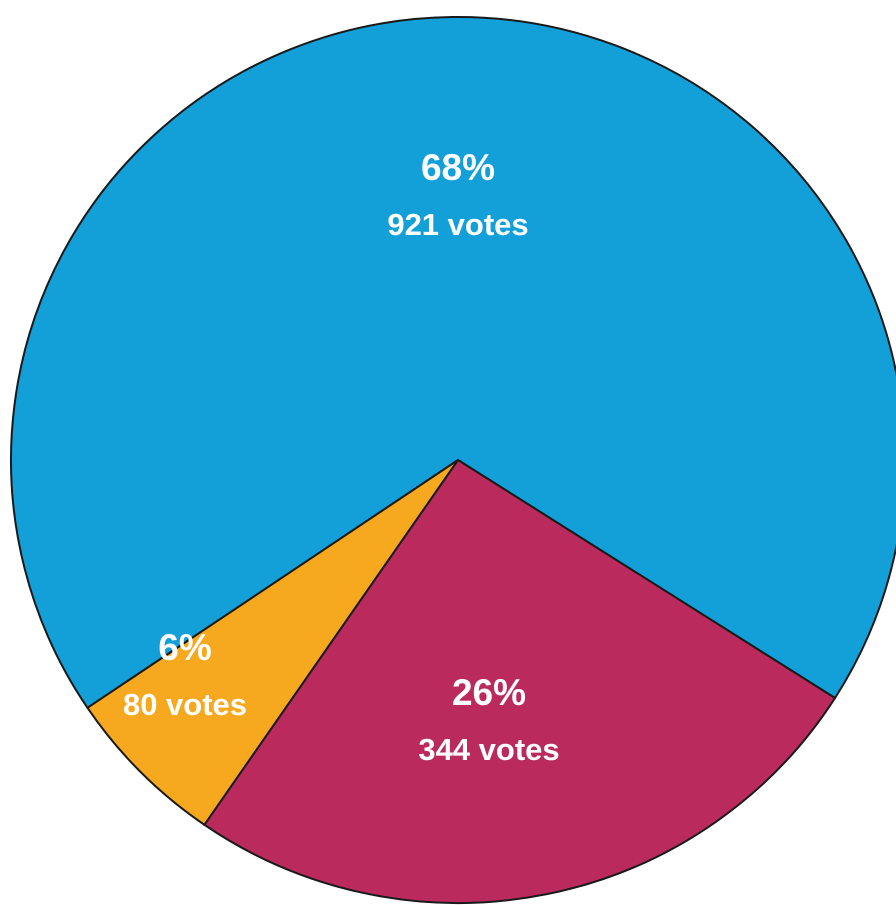 This screenshot has width=896, height=905. I want to click on slice-percent-label: 68%, so click(458, 167).